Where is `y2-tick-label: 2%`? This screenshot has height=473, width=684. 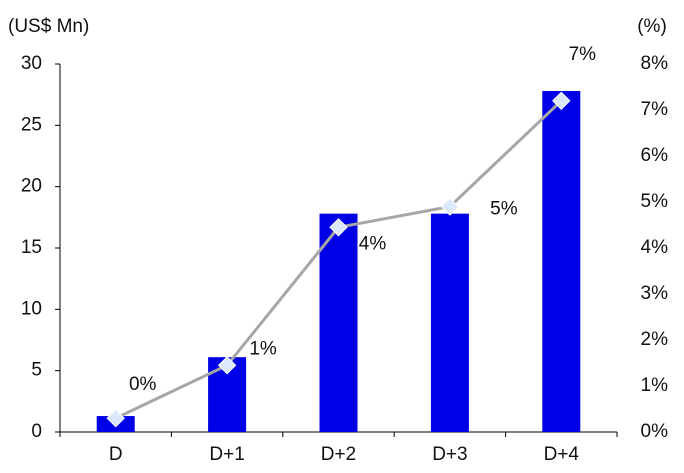 y2-tick-label: 2% is located at coordinates (655, 339).